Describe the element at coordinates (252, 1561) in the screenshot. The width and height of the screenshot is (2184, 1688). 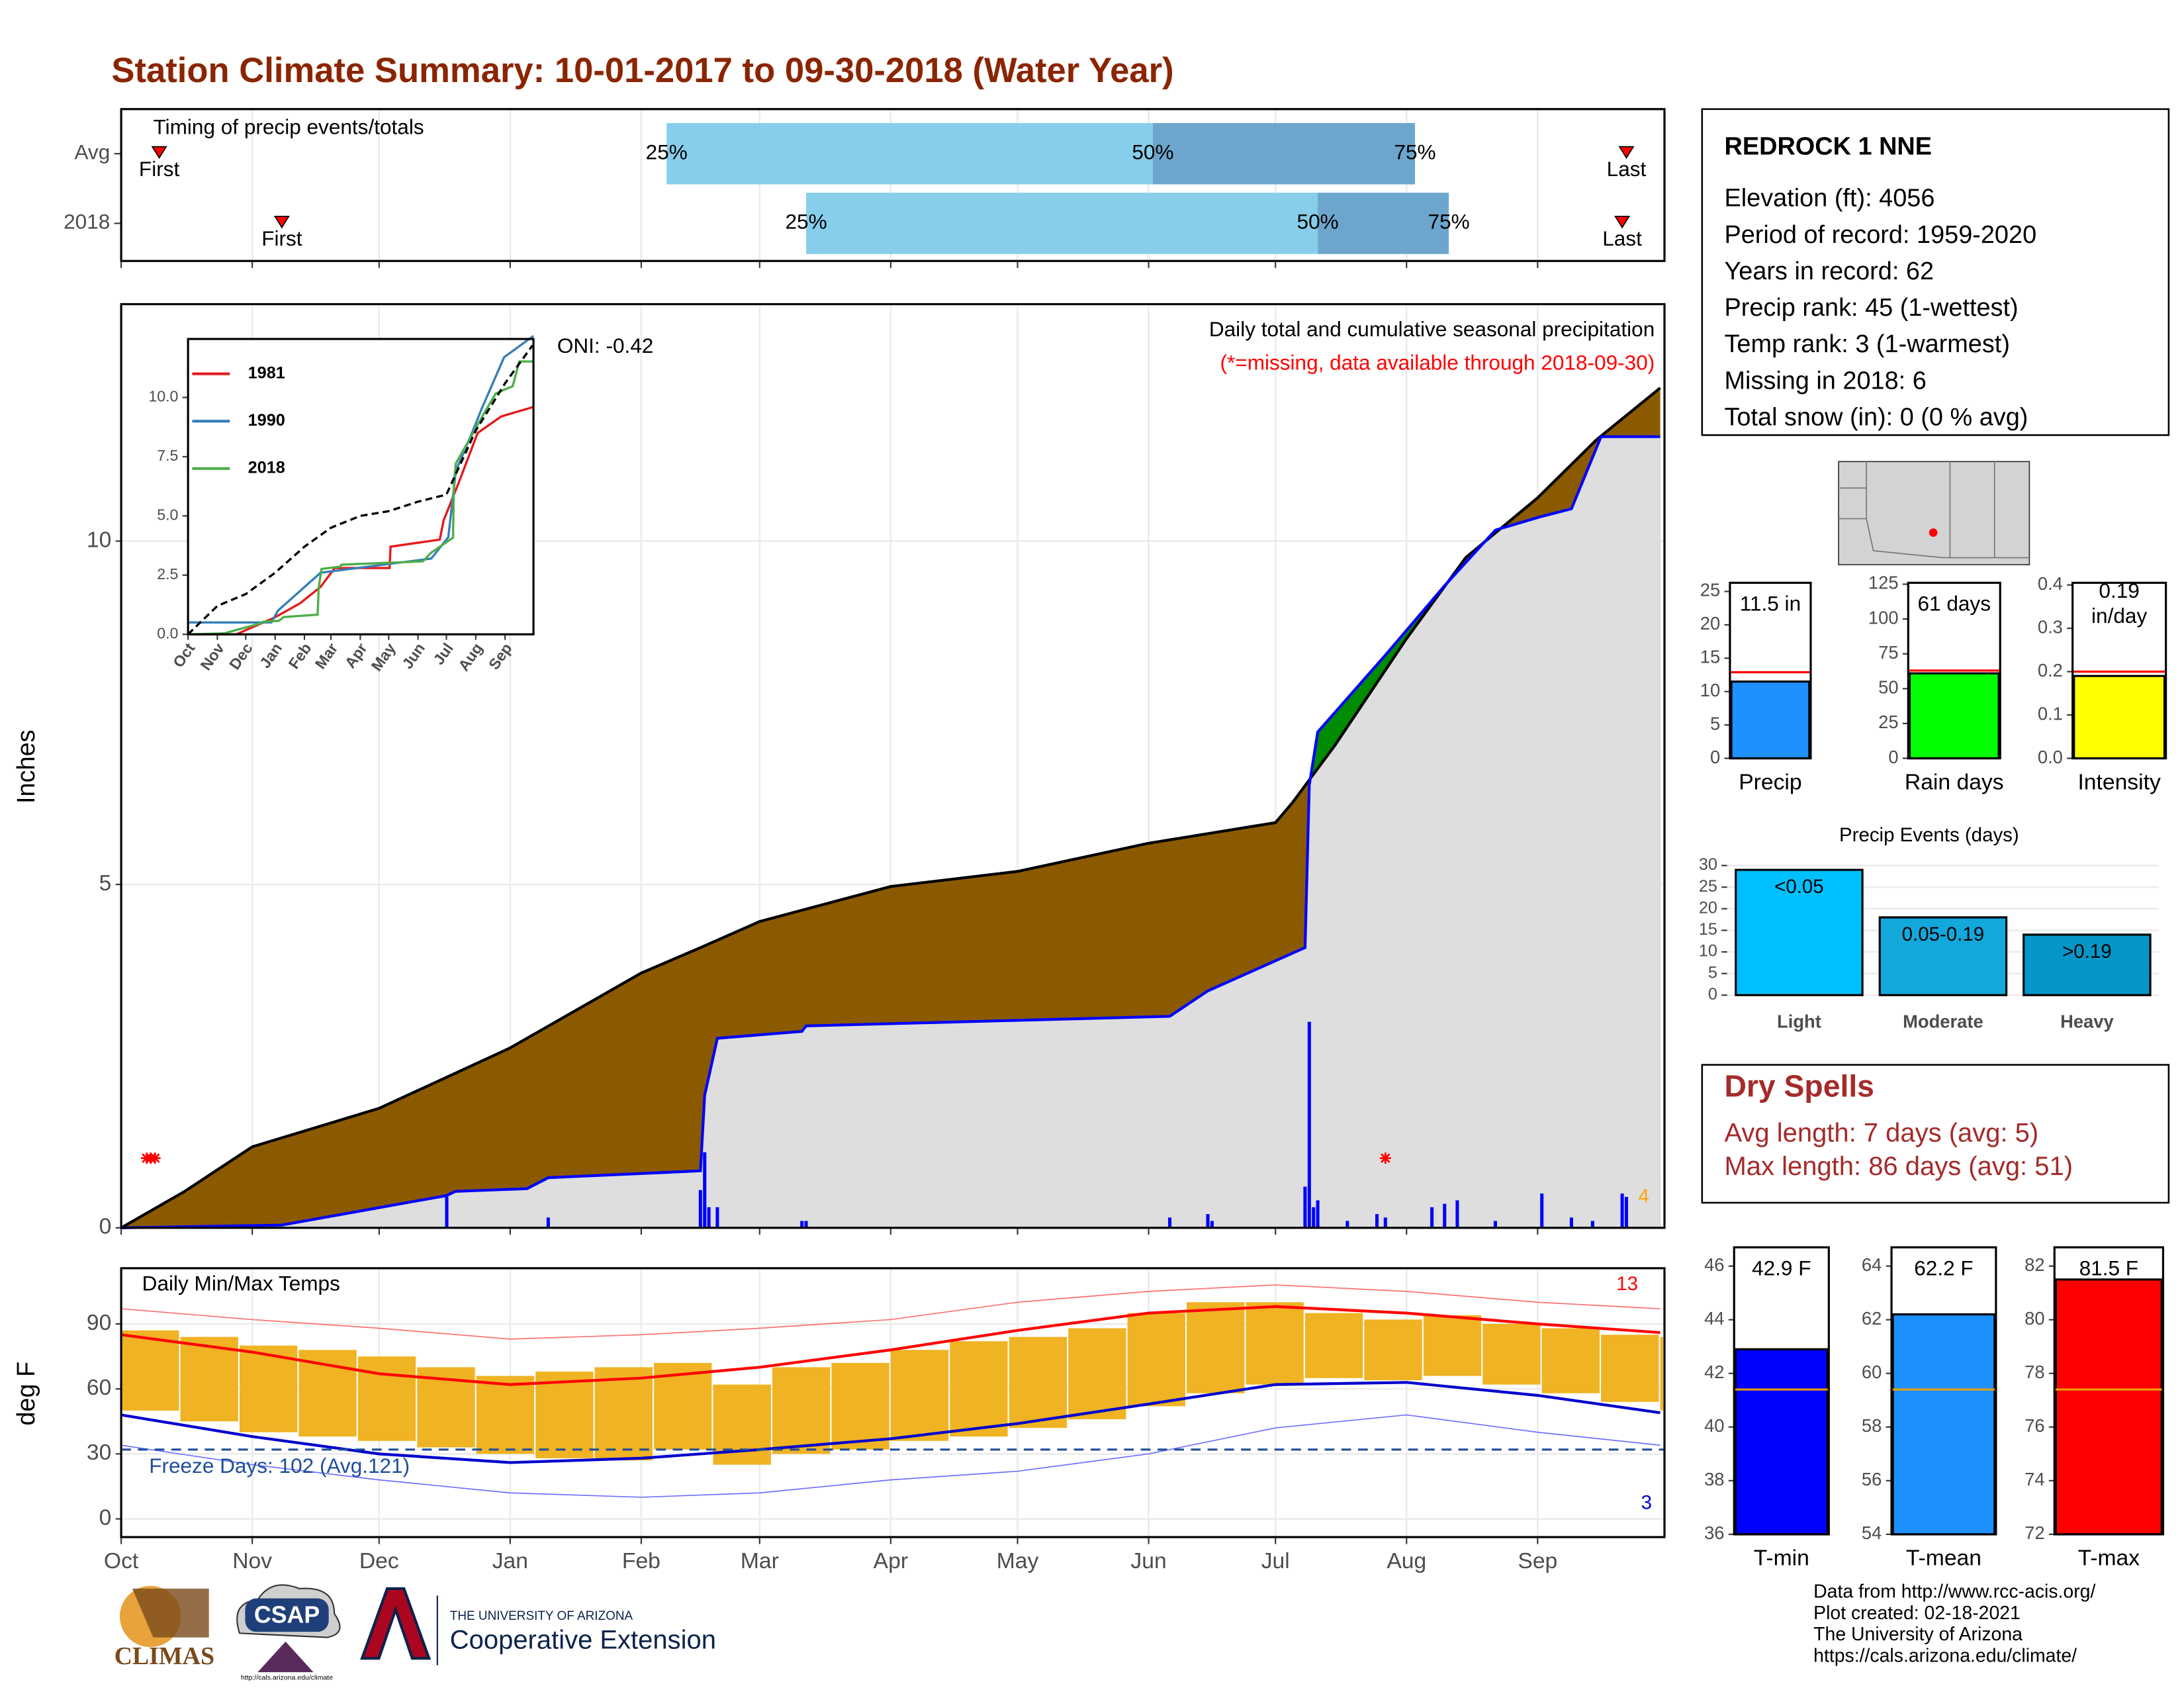
I see `x-tick-label: Nov` at that location.